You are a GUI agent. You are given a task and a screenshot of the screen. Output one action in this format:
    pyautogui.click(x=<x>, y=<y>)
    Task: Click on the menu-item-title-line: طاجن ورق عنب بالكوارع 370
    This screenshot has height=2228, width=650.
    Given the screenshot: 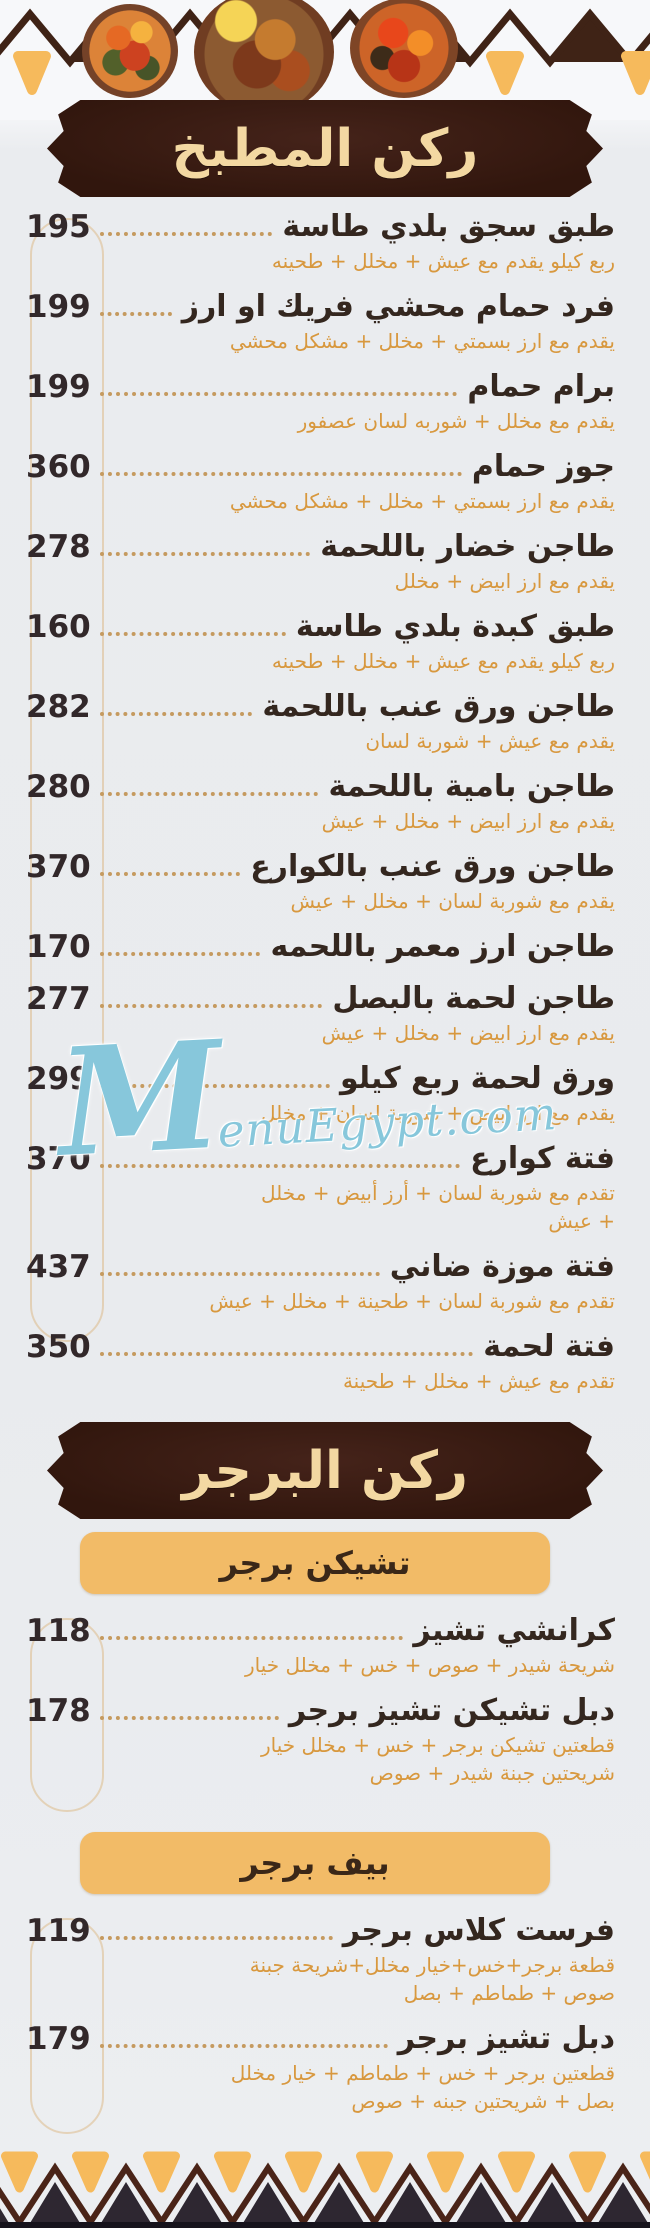 What is the action you would take?
    pyautogui.click(x=320, y=867)
    